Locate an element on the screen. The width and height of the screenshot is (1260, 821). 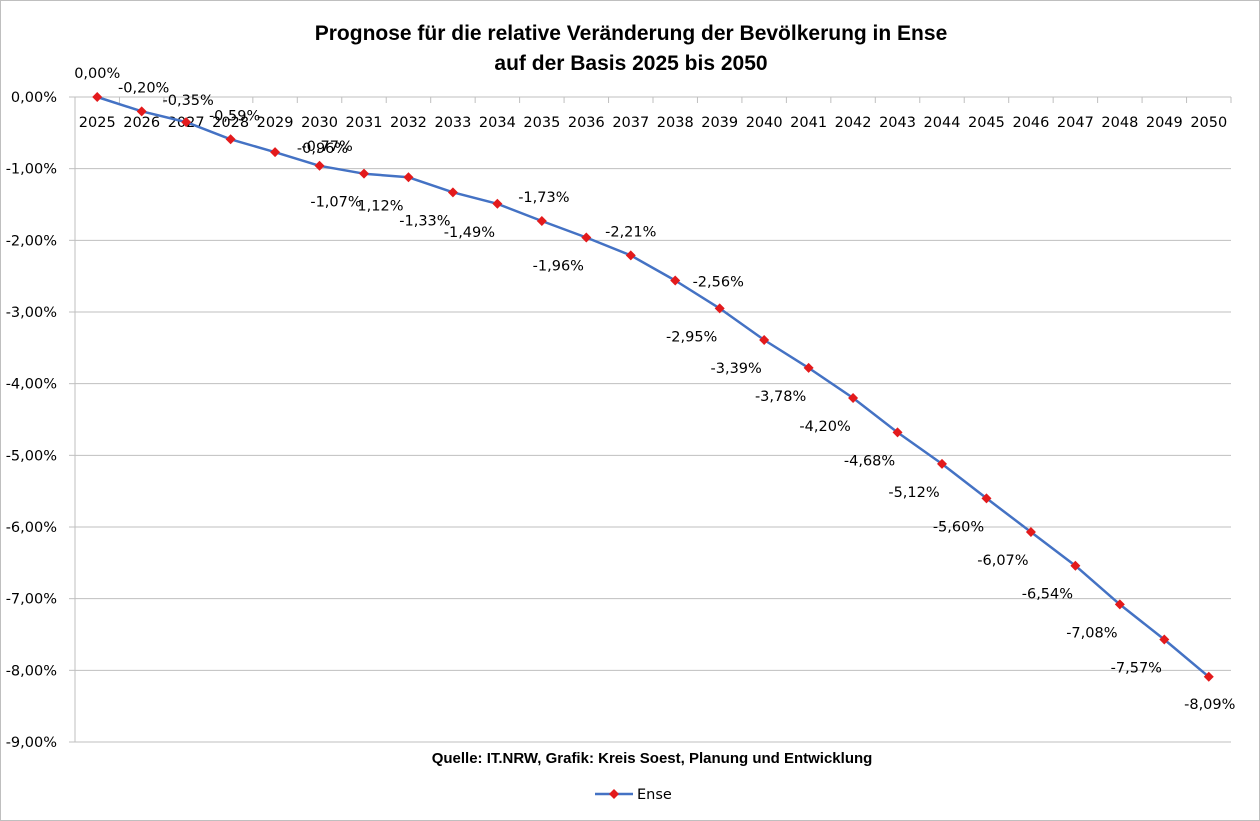
x-tick-label: 2043 is located at coordinates (897, 123).